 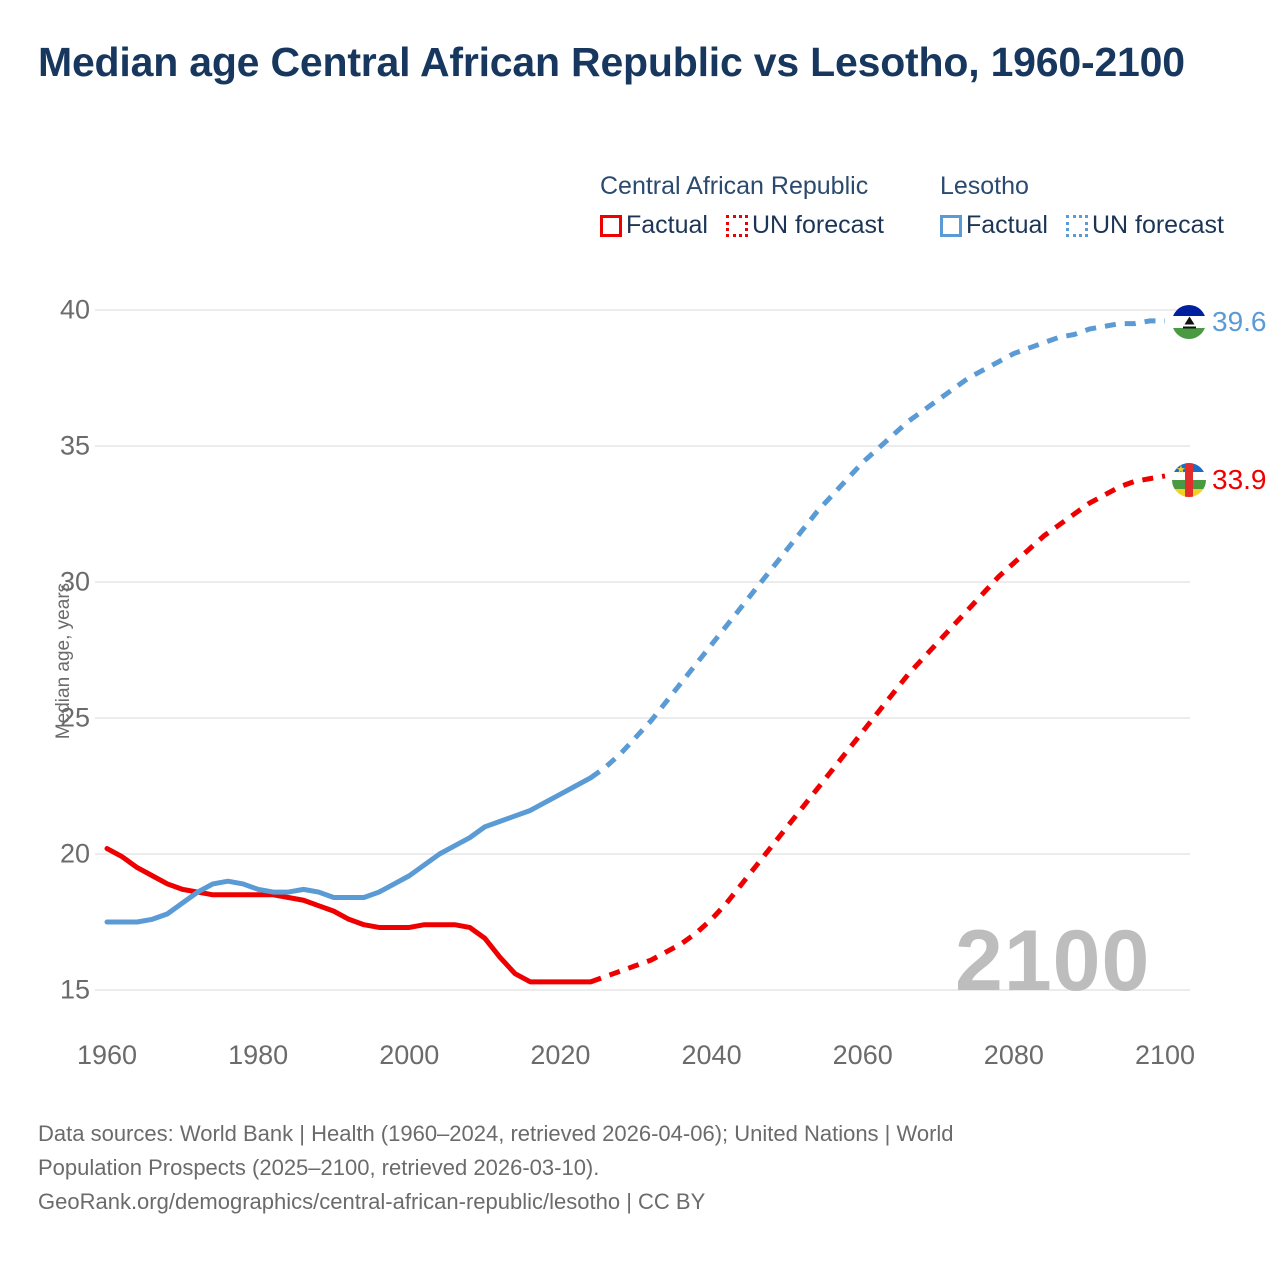 I want to click on legend-item-lesotho-forecast: UN forecast, so click(x=1144, y=225).